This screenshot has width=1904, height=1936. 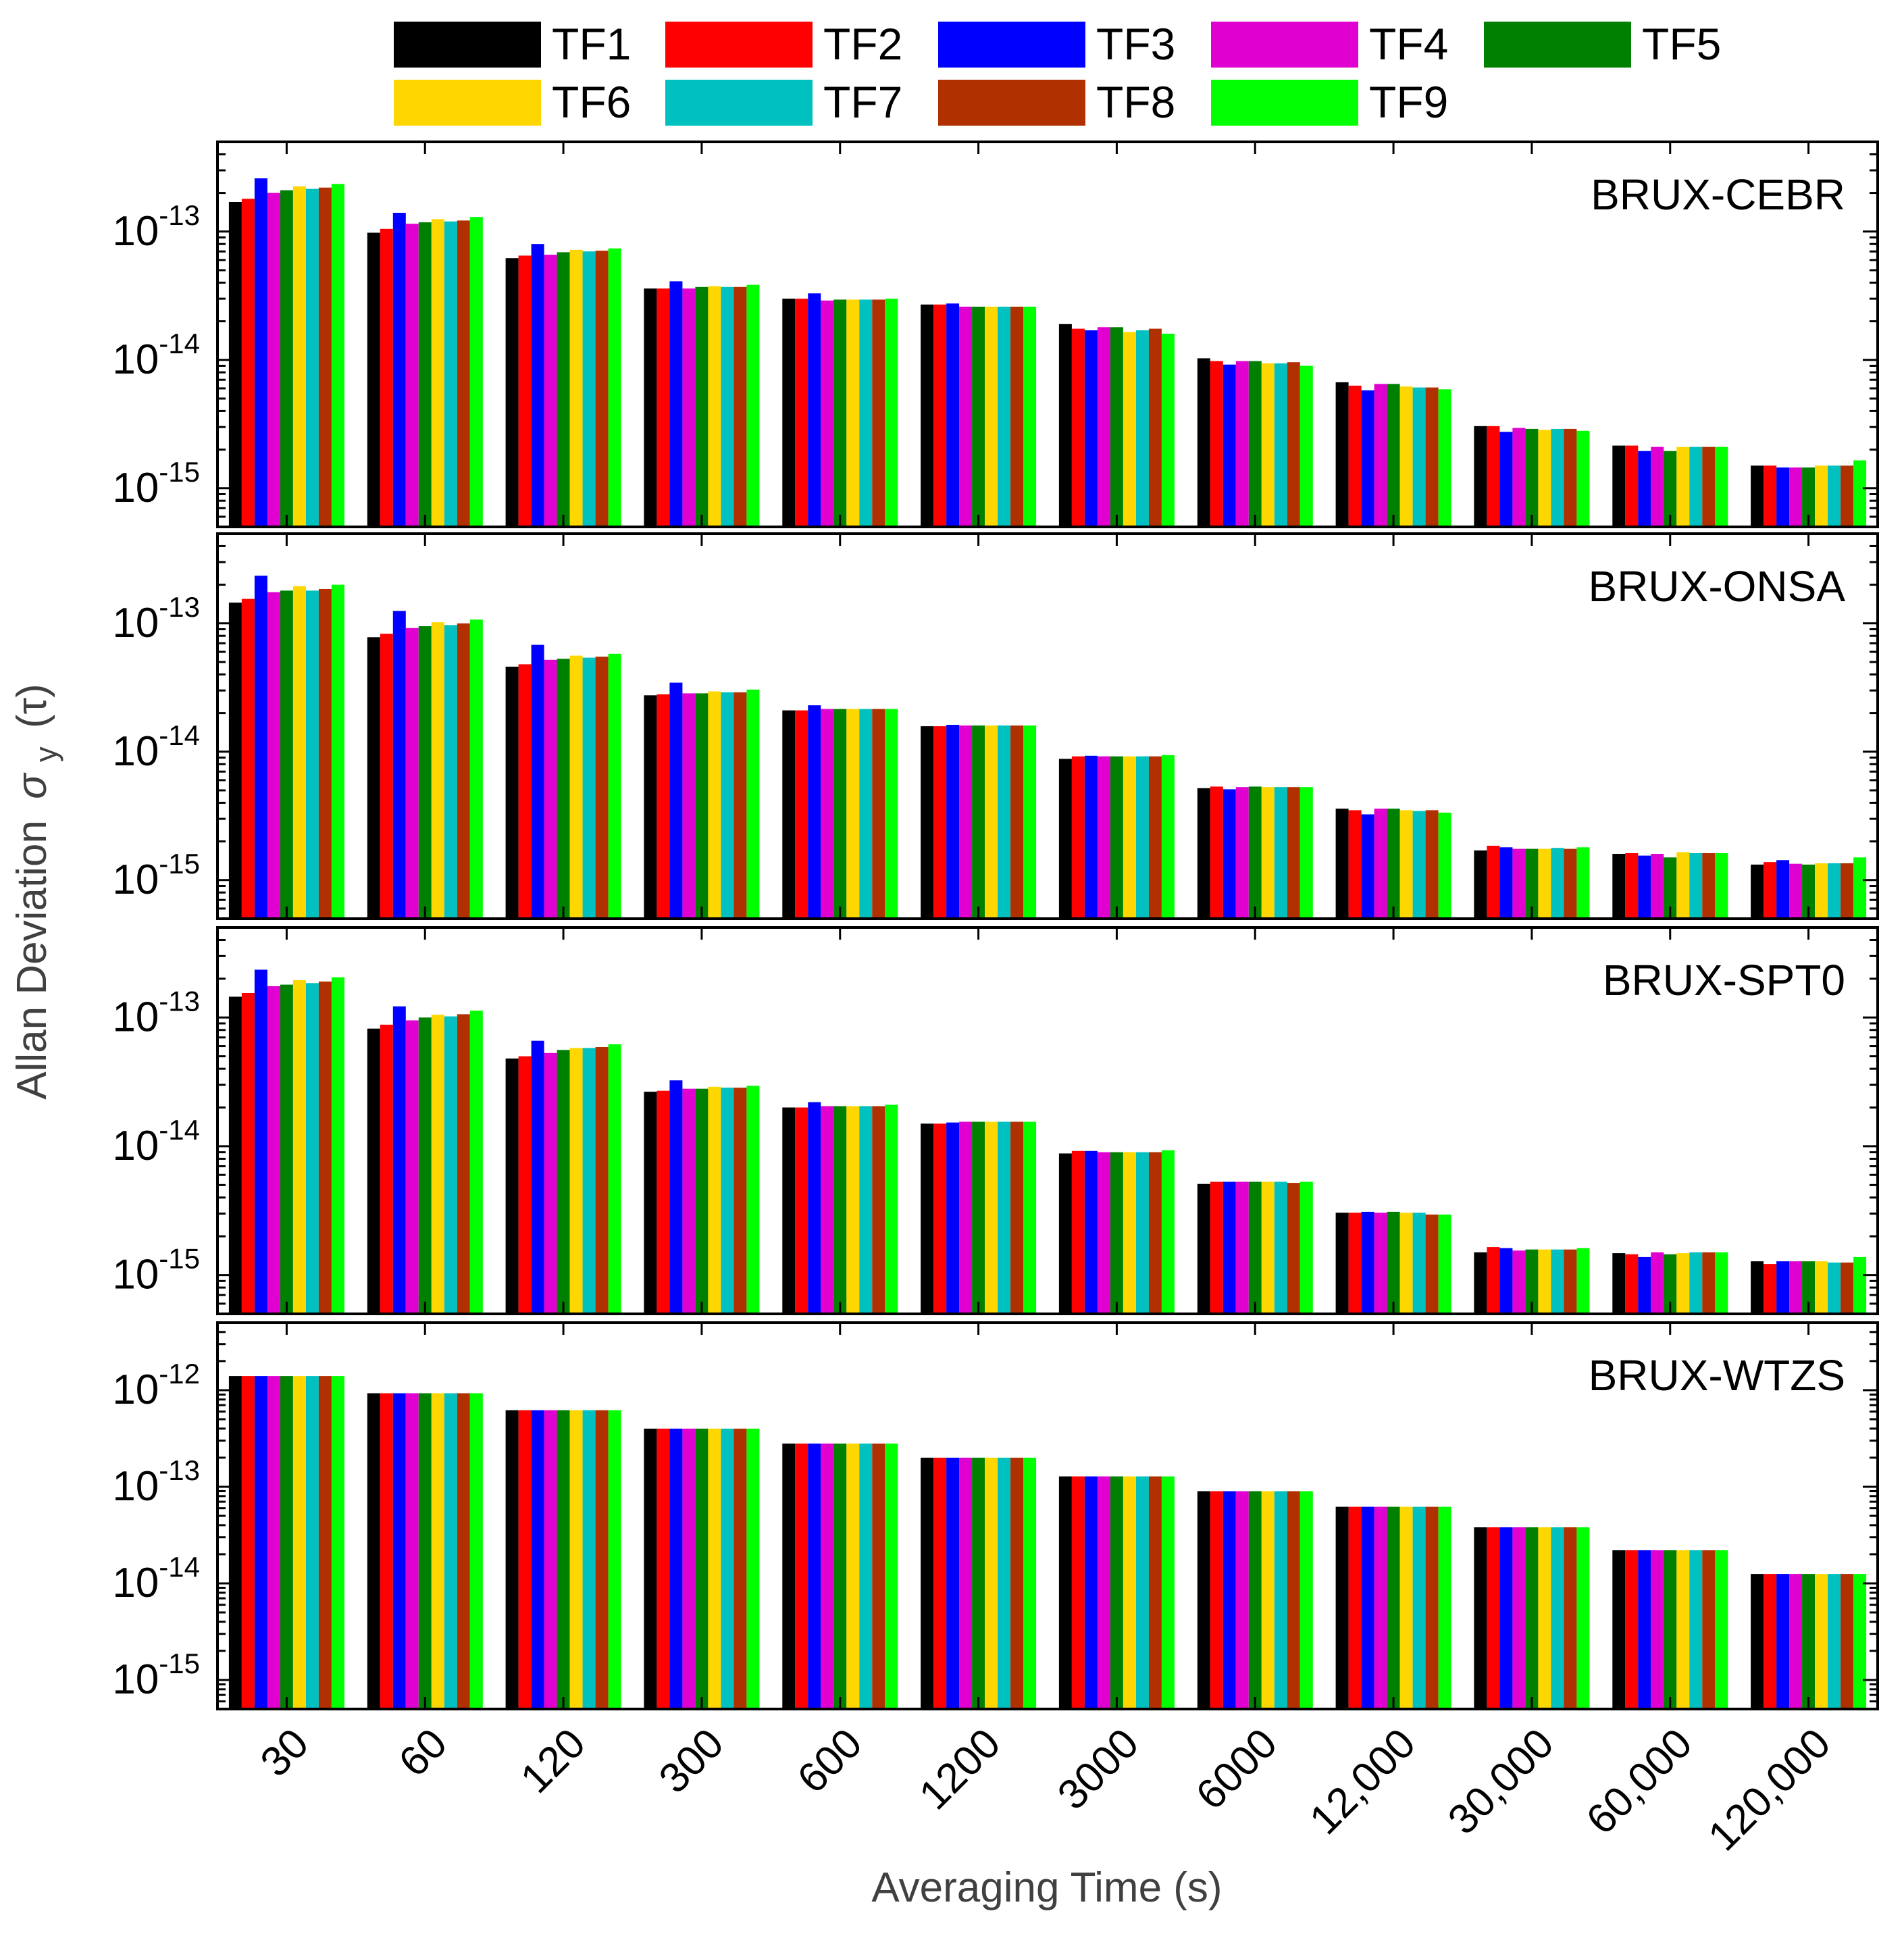 I want to click on legend-label: TF1, so click(x=591, y=44).